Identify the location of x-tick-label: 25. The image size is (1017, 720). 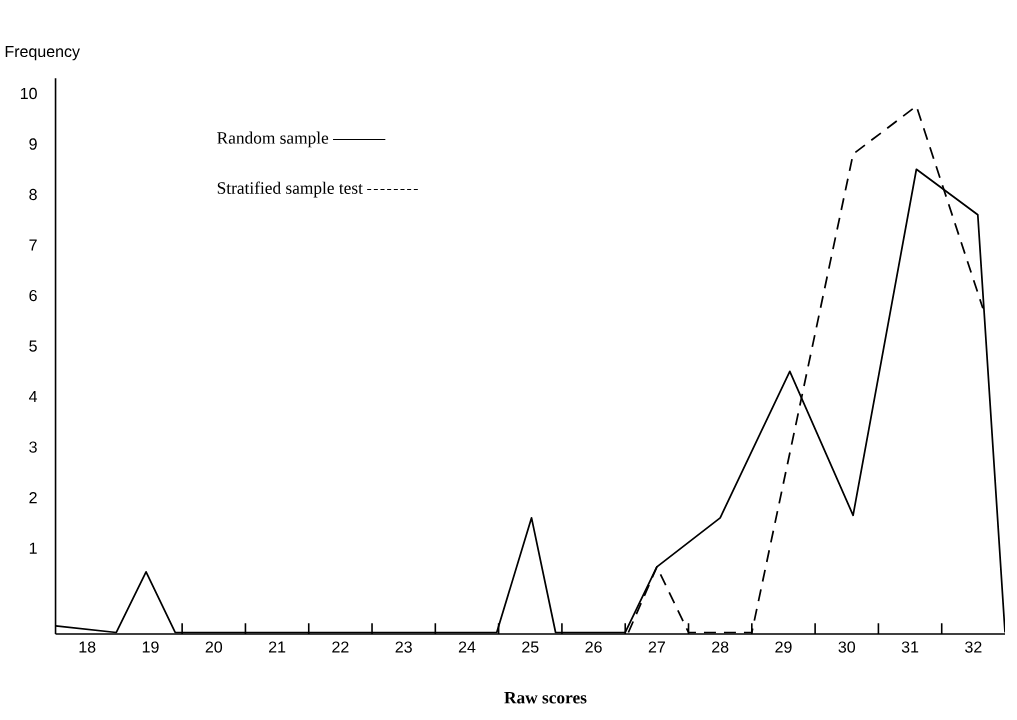
(530, 647).